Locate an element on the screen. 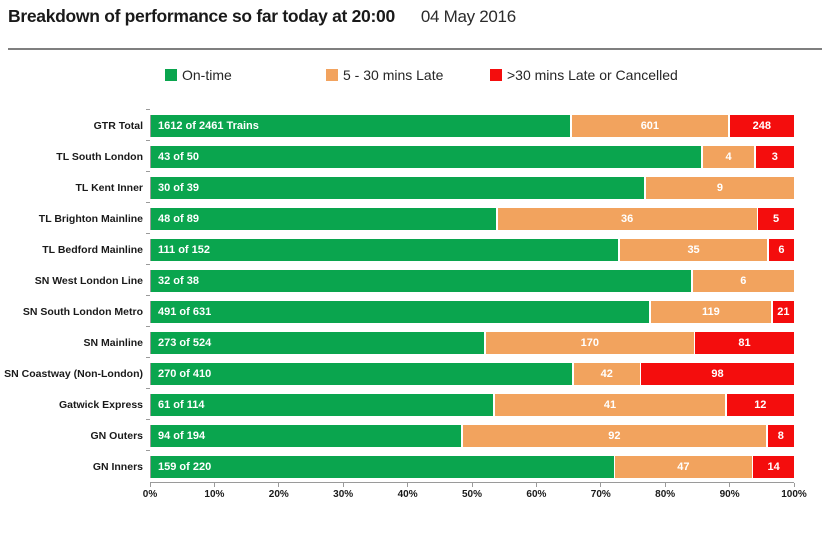  very-late-segment: 12 is located at coordinates (760, 404).